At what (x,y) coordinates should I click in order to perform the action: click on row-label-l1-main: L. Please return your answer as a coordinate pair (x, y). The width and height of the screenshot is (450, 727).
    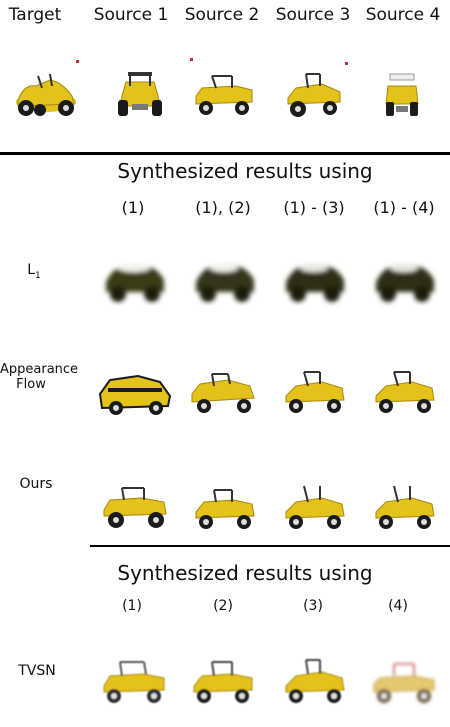
    Looking at the image, I should click on (31, 270).